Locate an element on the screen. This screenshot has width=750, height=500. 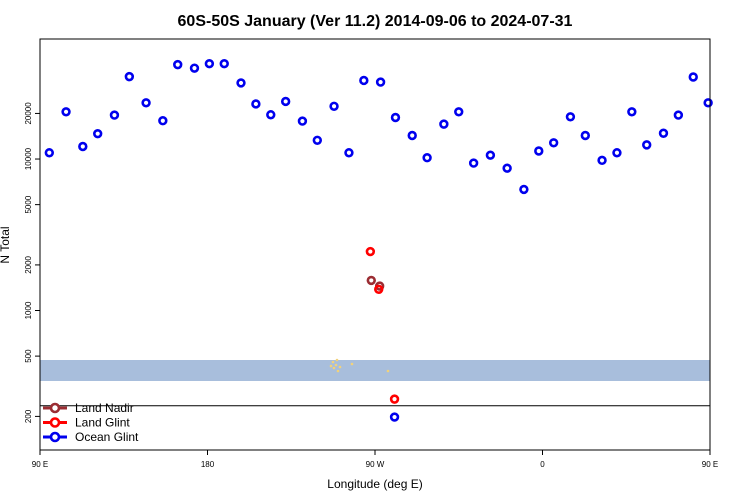
x-axis: 90 E 180 90 W 0 90 E is located at coordinates (375, 459).